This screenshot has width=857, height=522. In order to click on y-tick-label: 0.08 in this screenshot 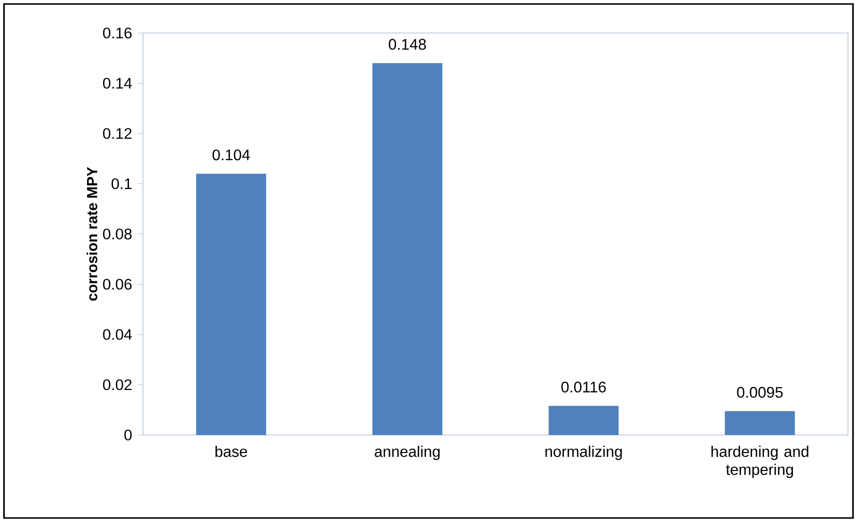, I will do `click(117, 234)`.